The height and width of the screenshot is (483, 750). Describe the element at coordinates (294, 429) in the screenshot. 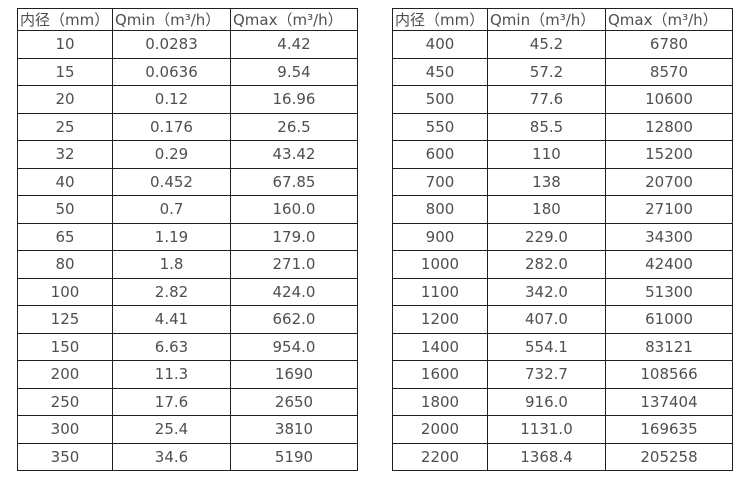

I see `table-cell: 3810` at that location.